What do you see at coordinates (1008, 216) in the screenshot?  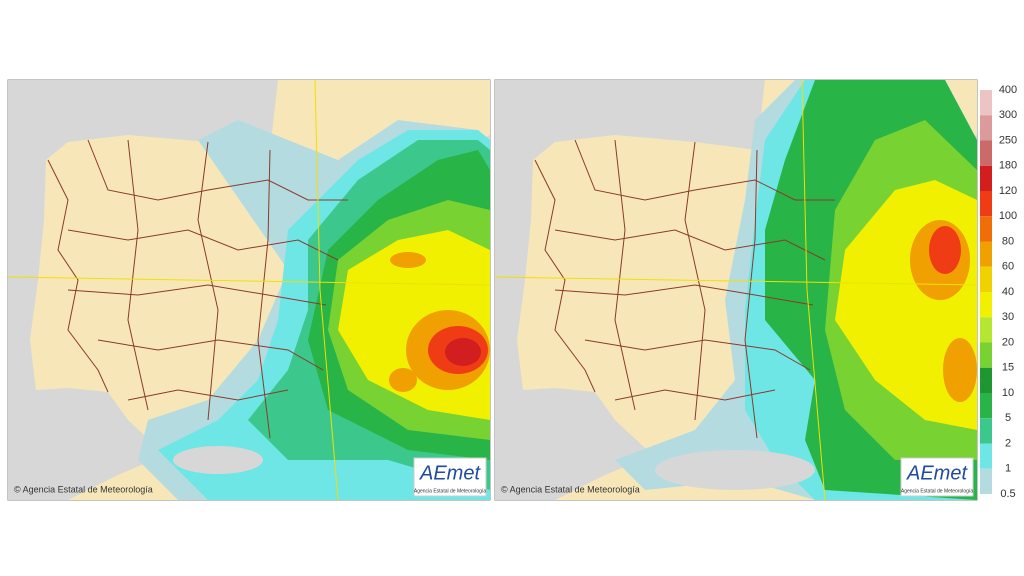 I see `legend-label: 100` at bounding box center [1008, 216].